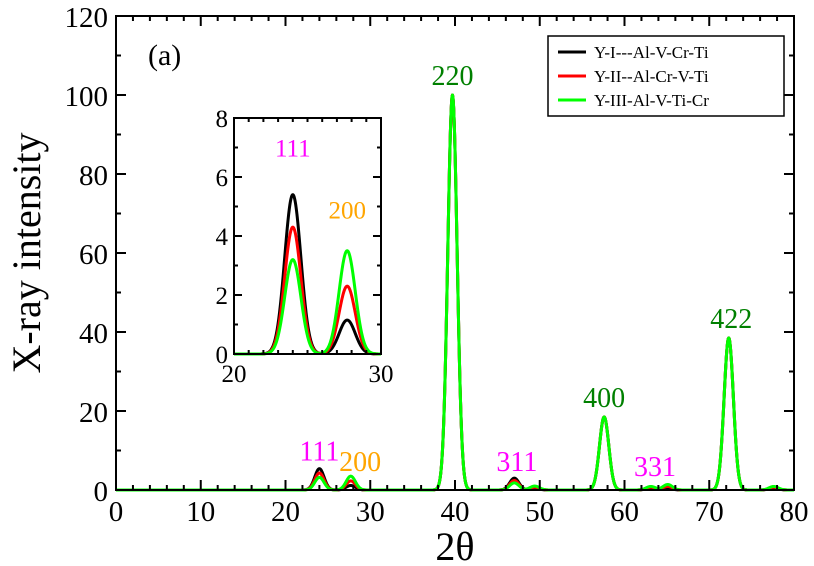 The height and width of the screenshot is (566, 814). Describe the element at coordinates (293, 148) in the screenshot. I see `inset-peak-annotation: 111` at that location.